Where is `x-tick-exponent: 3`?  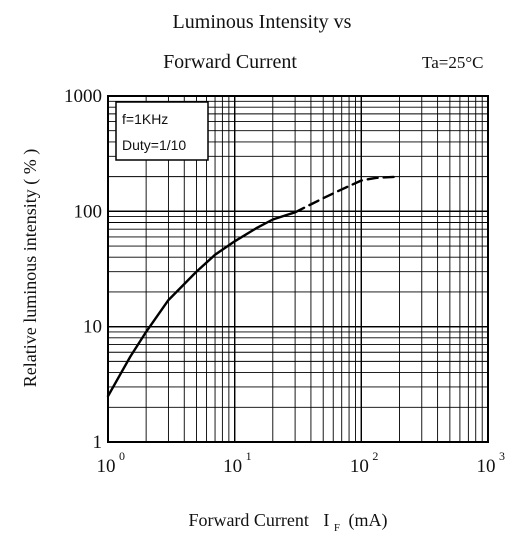
x-tick-exponent: 3 is located at coordinates (502, 456).